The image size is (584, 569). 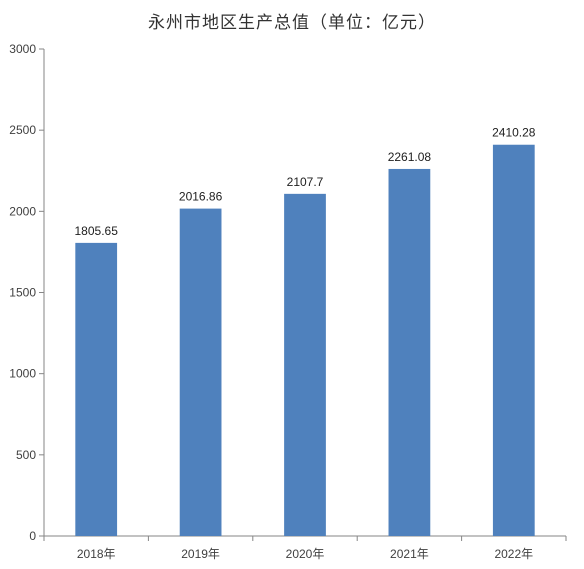 I want to click on y-tick-label: 0, so click(x=32, y=536).